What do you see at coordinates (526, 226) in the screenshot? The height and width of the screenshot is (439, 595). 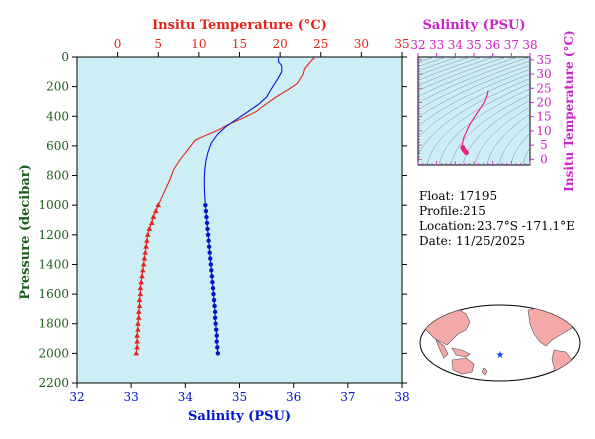 I see `location-value: 23.7°S -171.1°E` at bounding box center [526, 226].